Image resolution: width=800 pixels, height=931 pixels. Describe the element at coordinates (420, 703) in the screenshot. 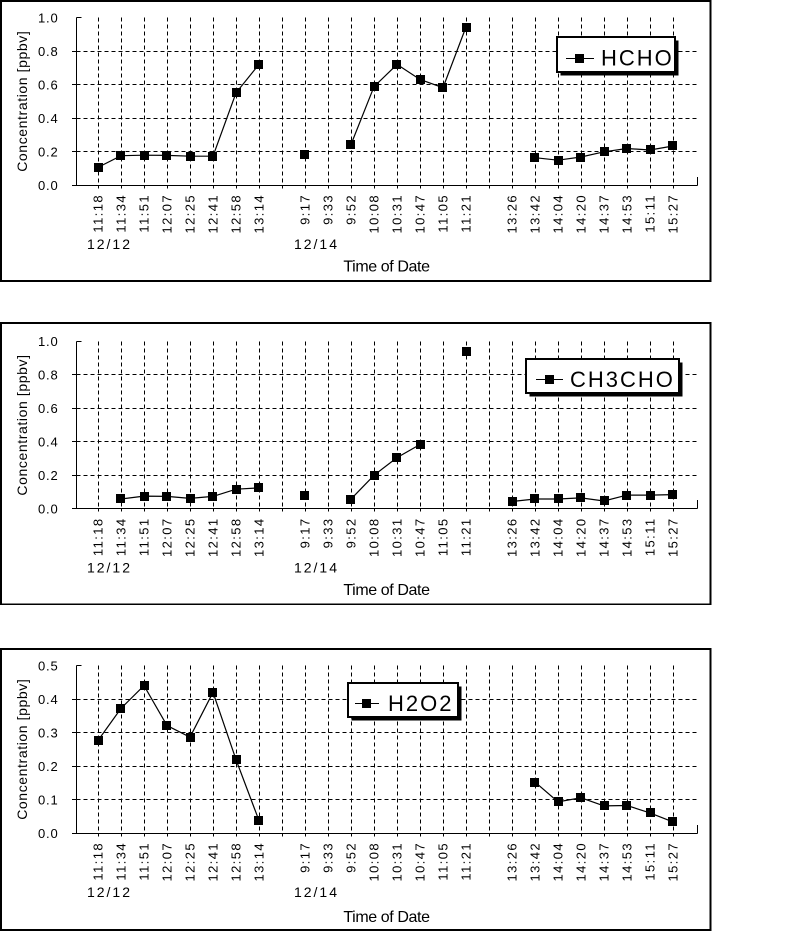

I see `svg-text: H2O2` at that location.